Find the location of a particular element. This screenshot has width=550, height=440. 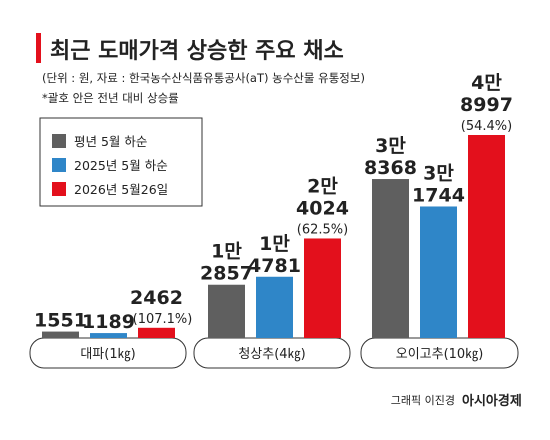

change-label: (62.5%) is located at coordinates (322, 229).